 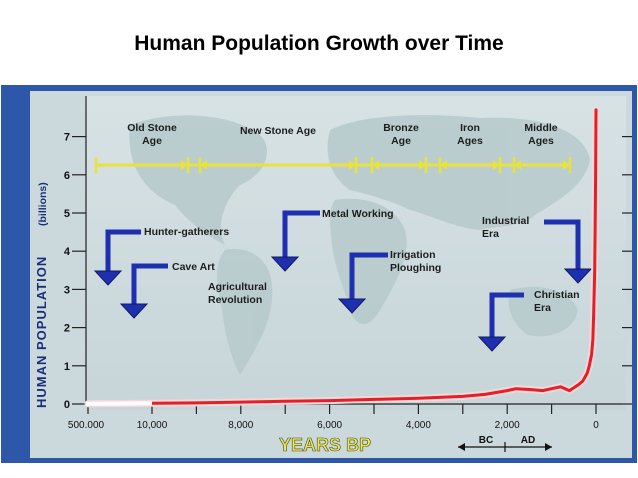 I want to click on annotation-label: Irrigation, so click(x=413, y=255).